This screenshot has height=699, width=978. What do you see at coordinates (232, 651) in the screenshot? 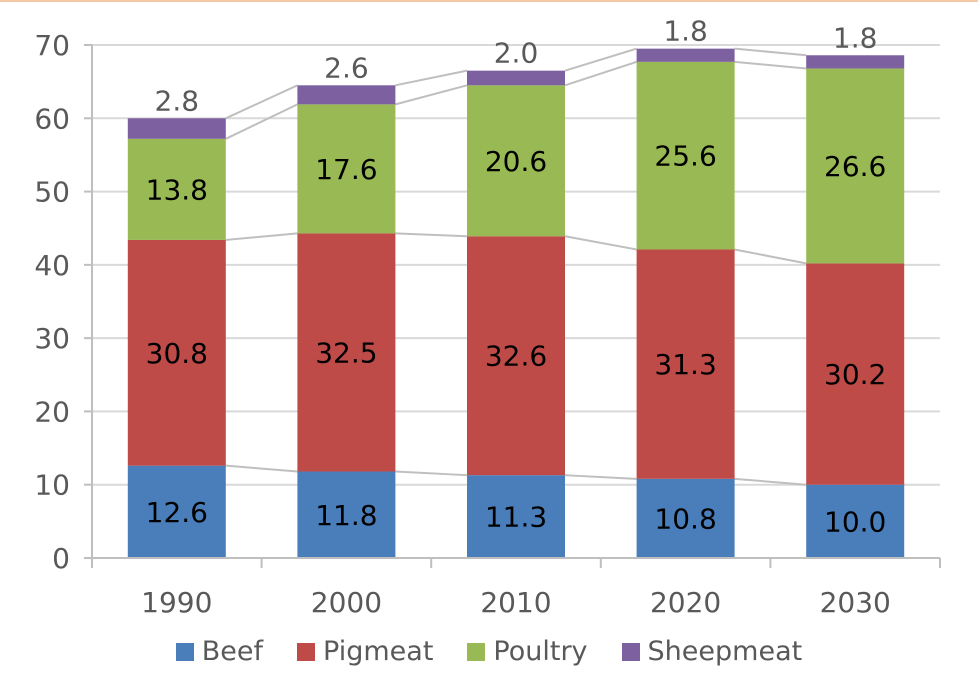
I see `legend-label: Beef` at bounding box center [232, 651].